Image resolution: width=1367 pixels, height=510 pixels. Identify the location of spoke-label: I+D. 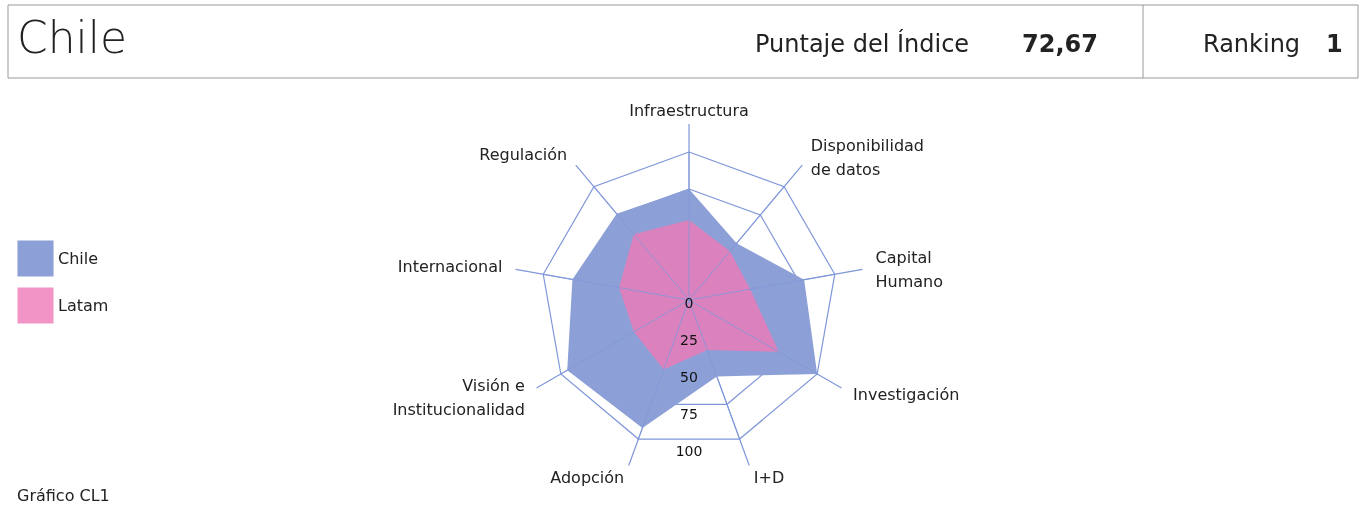
(769, 478).